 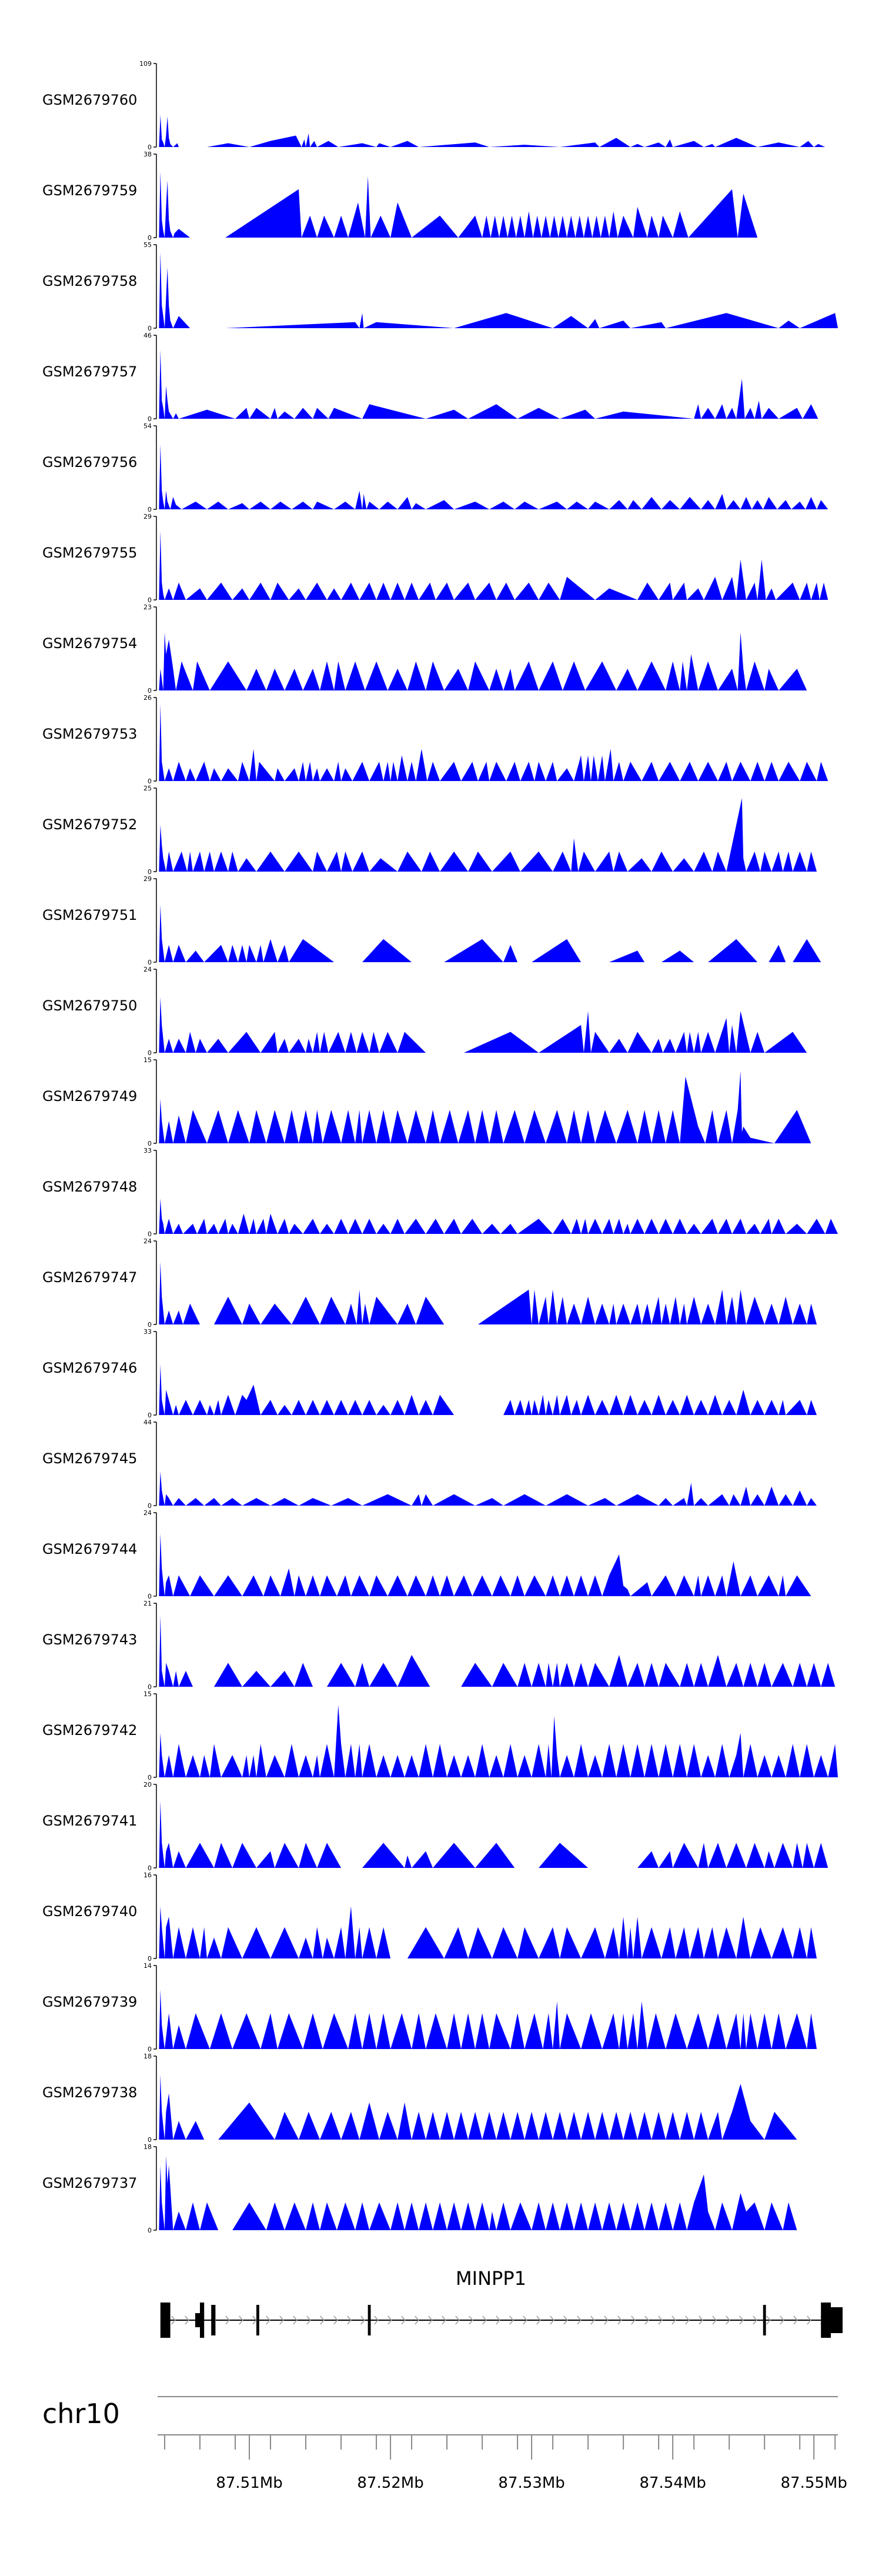 What do you see at coordinates (147, 2147) in the screenshot?
I see `y-max-label: 18` at bounding box center [147, 2147].